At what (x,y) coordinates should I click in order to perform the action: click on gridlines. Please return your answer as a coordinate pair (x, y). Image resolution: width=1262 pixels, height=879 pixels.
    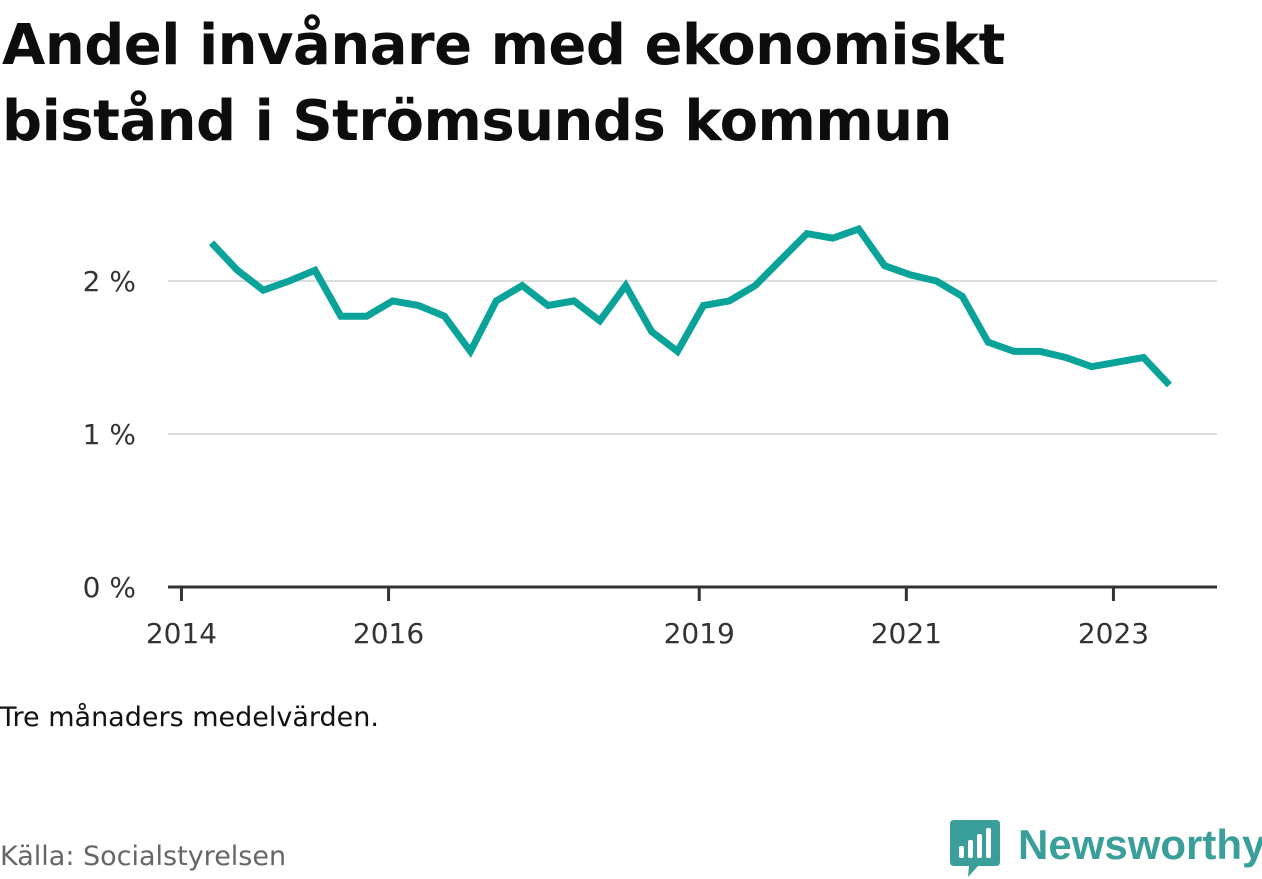
    Looking at the image, I should click on (692, 357).